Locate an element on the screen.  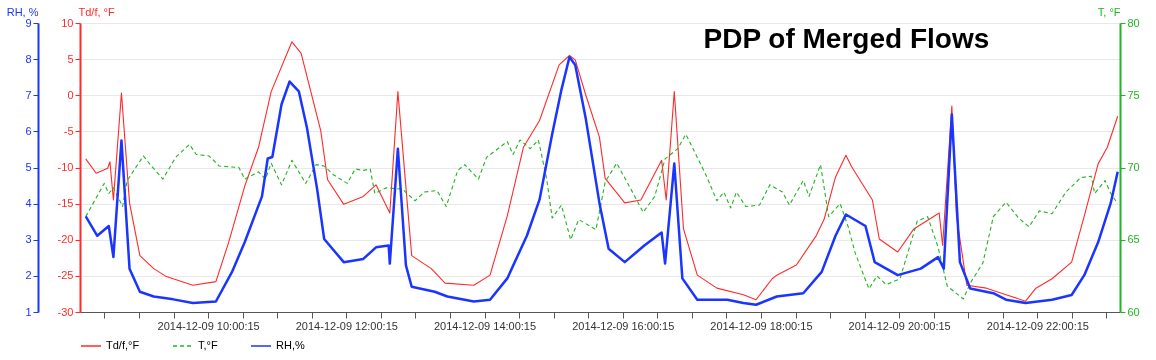
y3-tick-label: 4 is located at coordinates (28, 203).